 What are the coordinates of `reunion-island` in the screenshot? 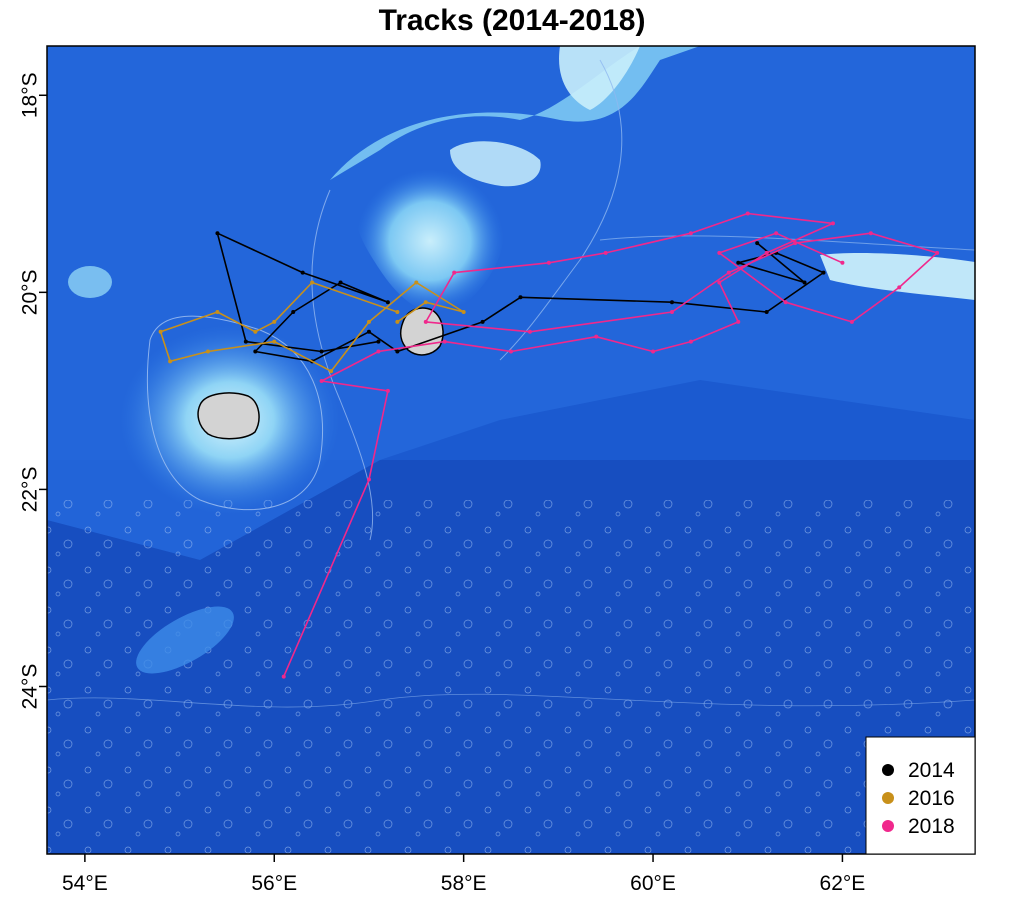 It's located at (228, 416).